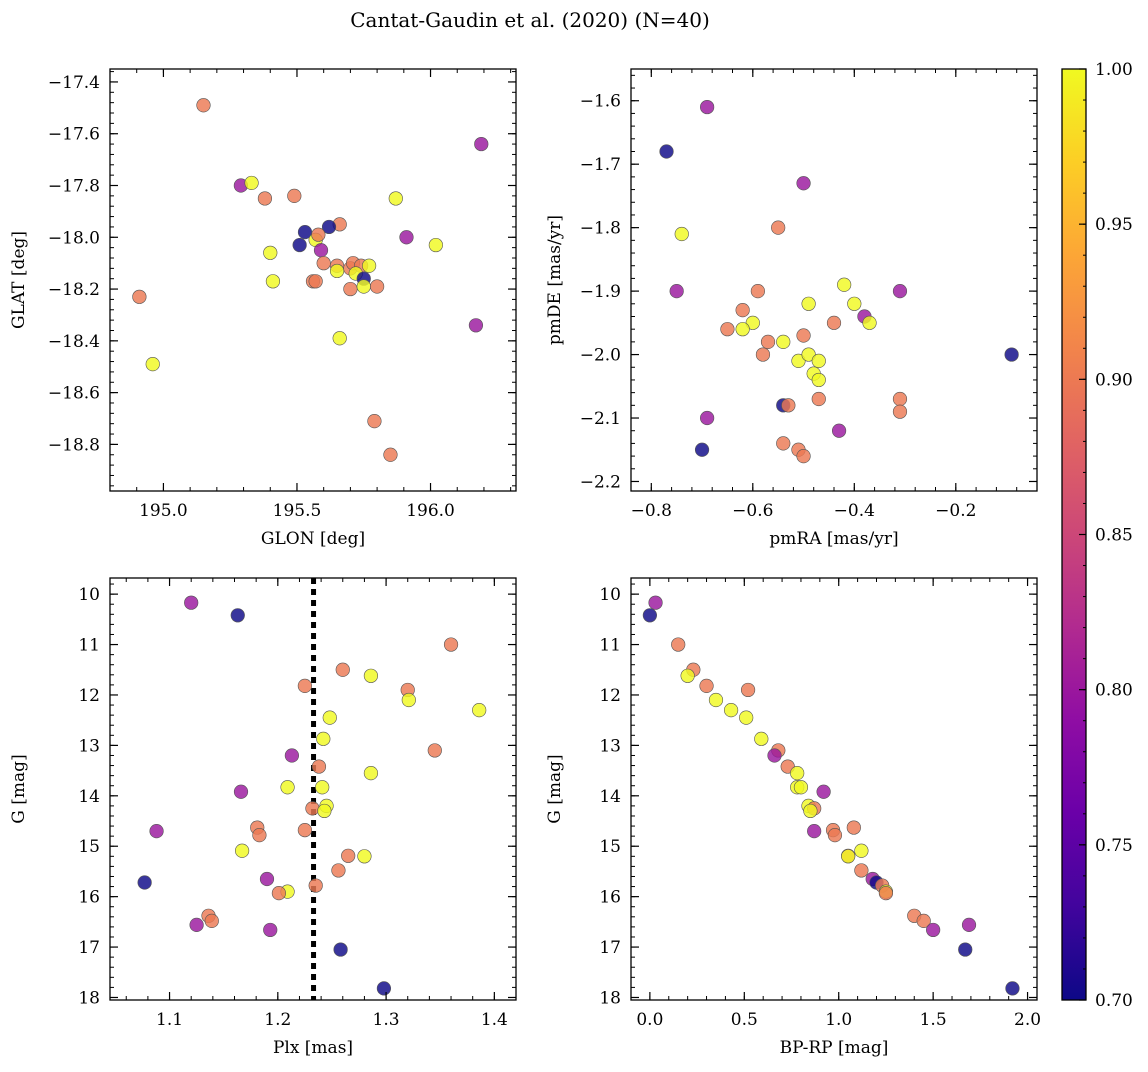 This screenshot has height=1072, width=1148. I want to click on colorbar-tick-label: 0.95, so click(1114, 225).